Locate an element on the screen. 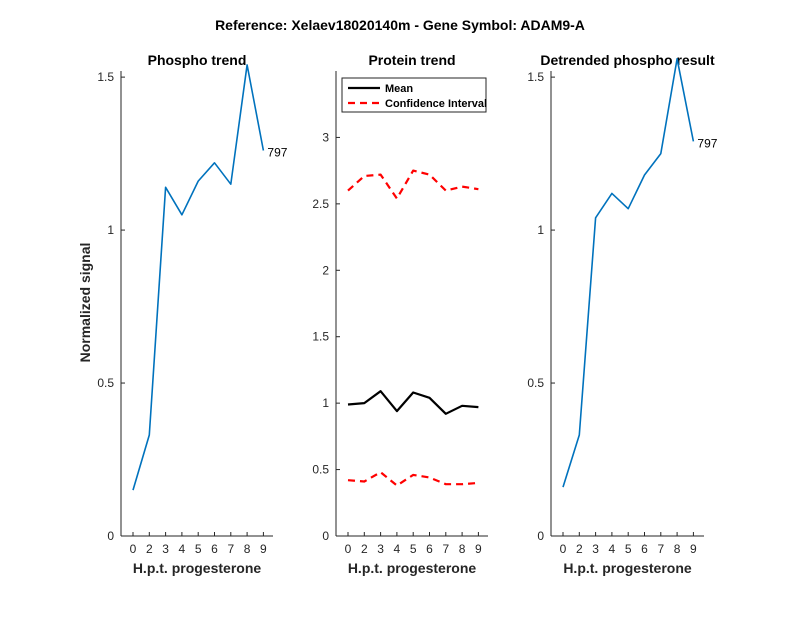 The width and height of the screenshot is (800, 623). panel-title: Phospho trend is located at coordinates (197, 60).